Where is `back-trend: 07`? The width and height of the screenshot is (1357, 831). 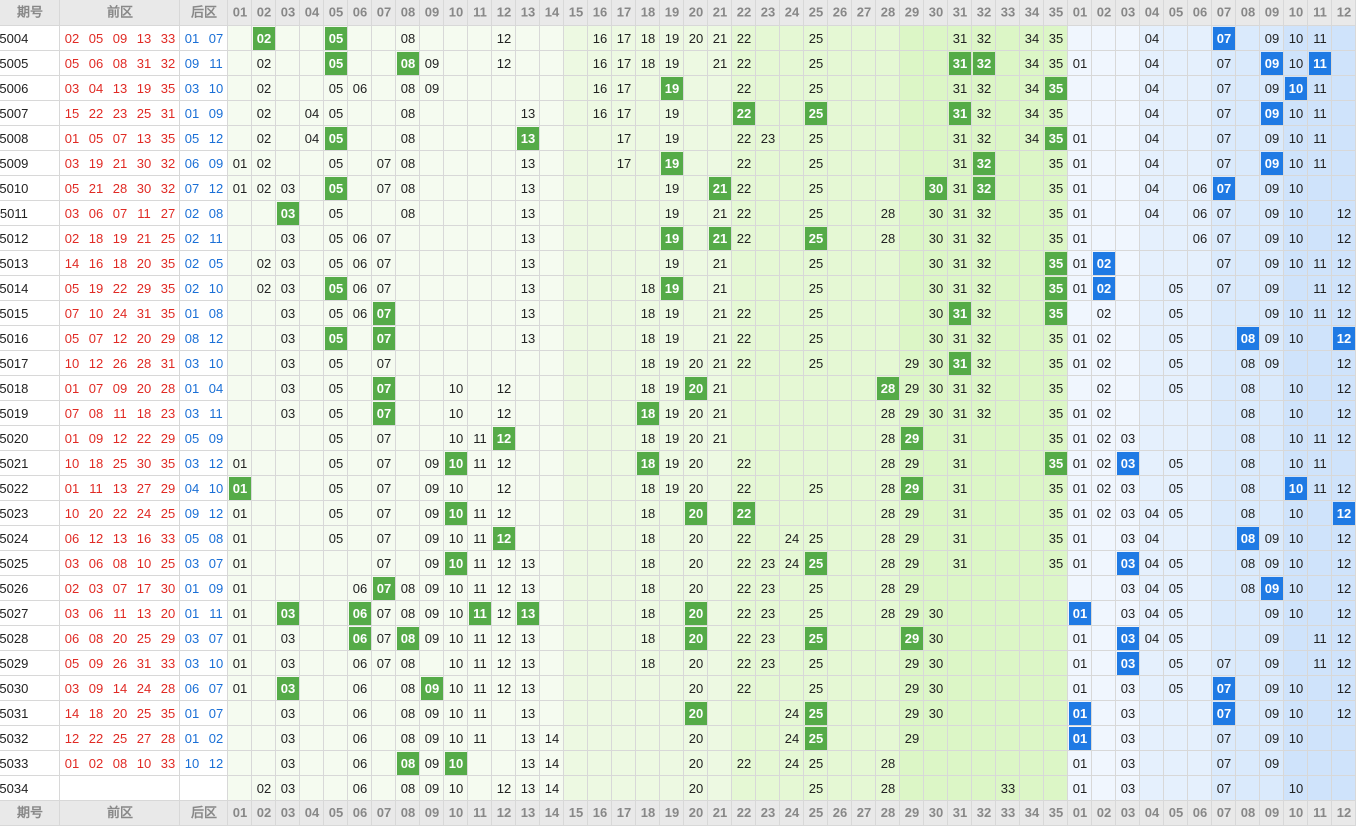
back-trend: 07 is located at coordinates (1224, 138).